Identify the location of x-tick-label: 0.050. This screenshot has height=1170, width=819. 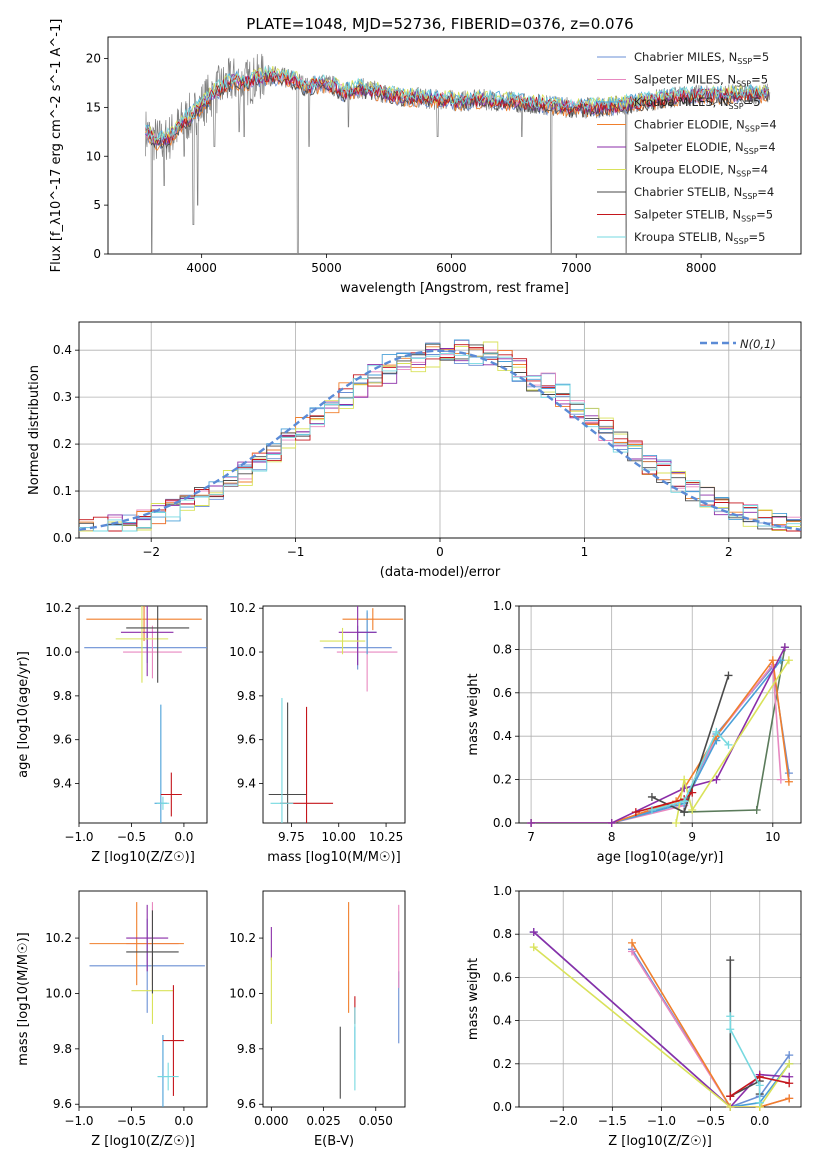
(376, 1121).